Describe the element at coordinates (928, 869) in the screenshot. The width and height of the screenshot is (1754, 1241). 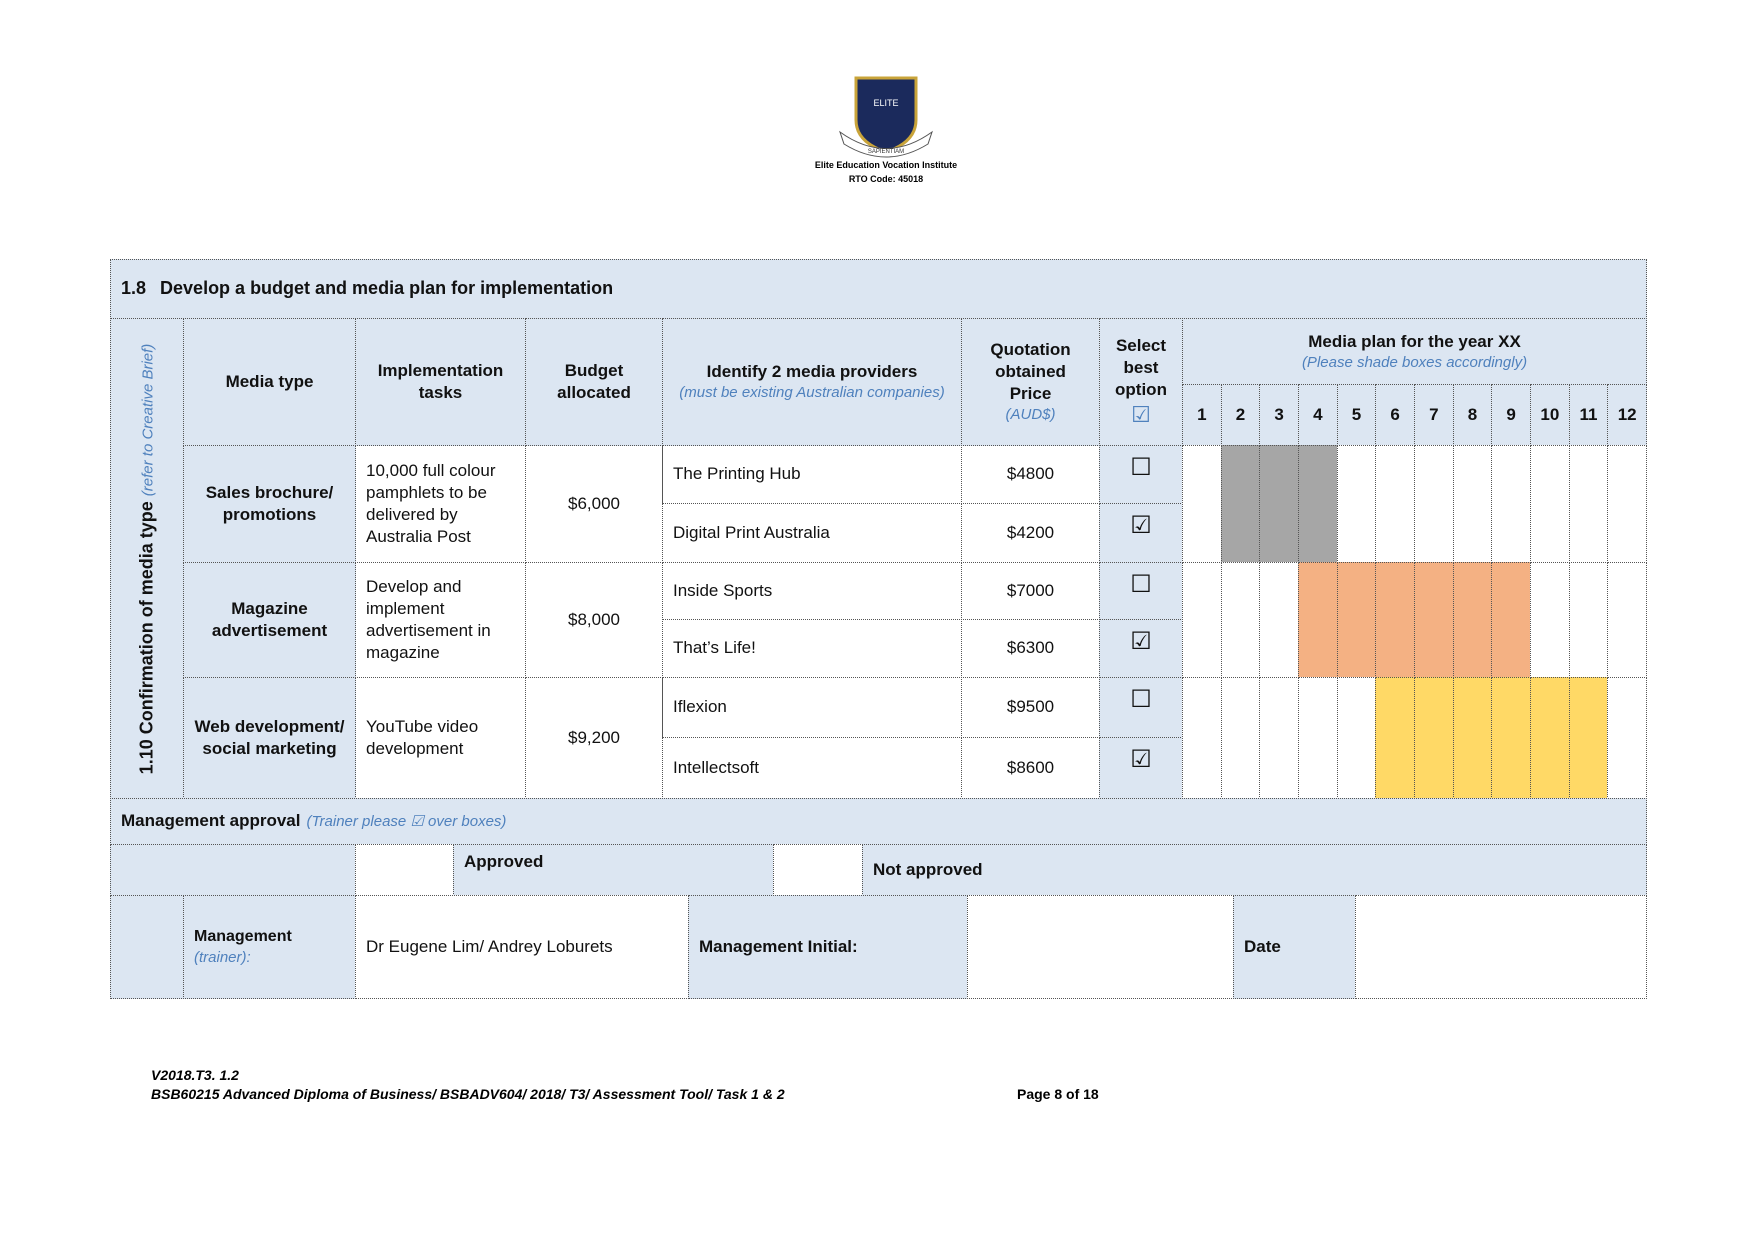
I see `cell-text: Not approved` at that location.